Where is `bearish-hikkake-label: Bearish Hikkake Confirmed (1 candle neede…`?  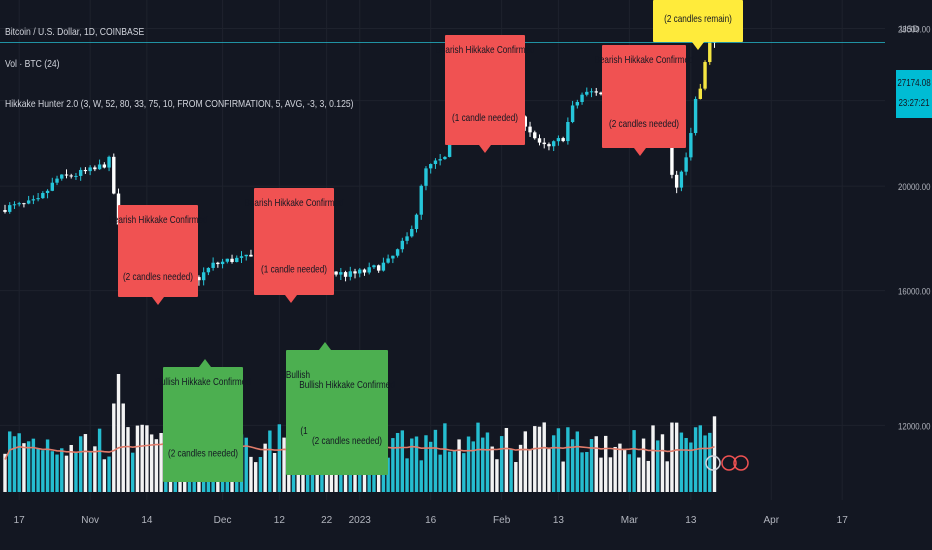 bearish-hikkake-label: Bearish Hikkake Confirmed (1 candle neede… is located at coordinates (294, 245).